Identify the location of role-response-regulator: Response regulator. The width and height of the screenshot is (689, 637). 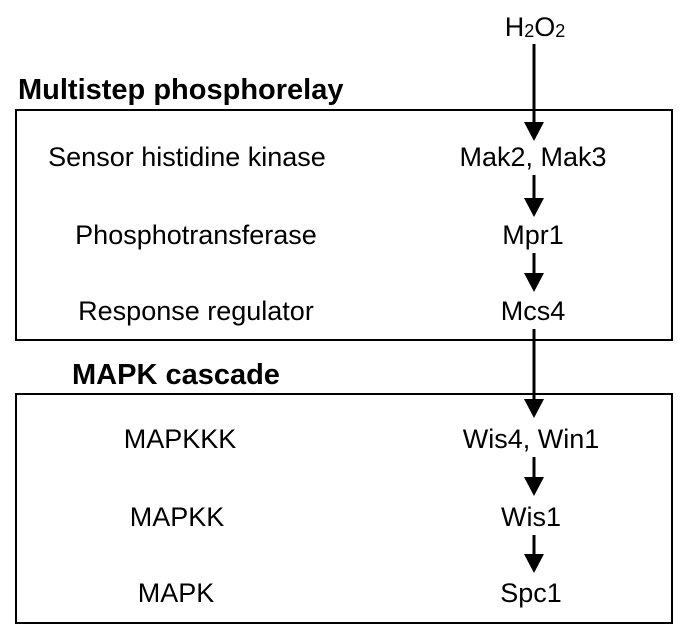
(196, 311).